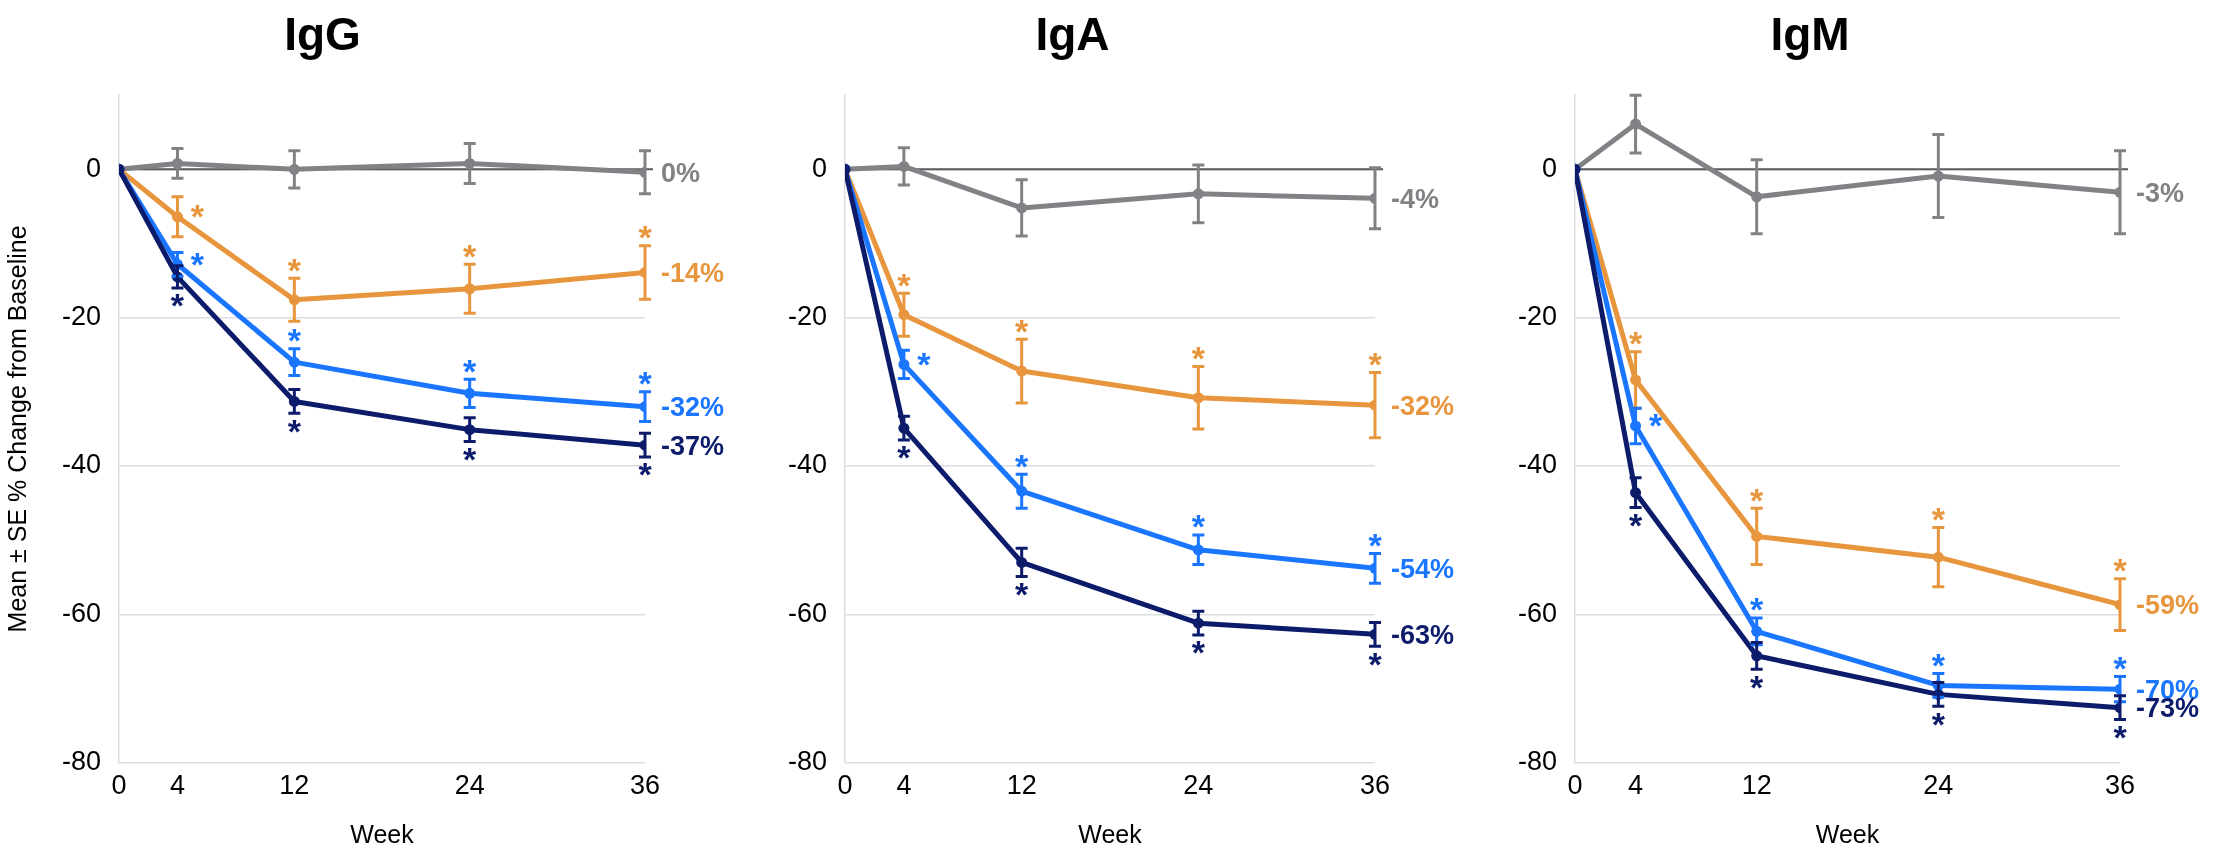  What do you see at coordinates (2168, 605) in the screenshot?
I see `data-label: -59%` at bounding box center [2168, 605].